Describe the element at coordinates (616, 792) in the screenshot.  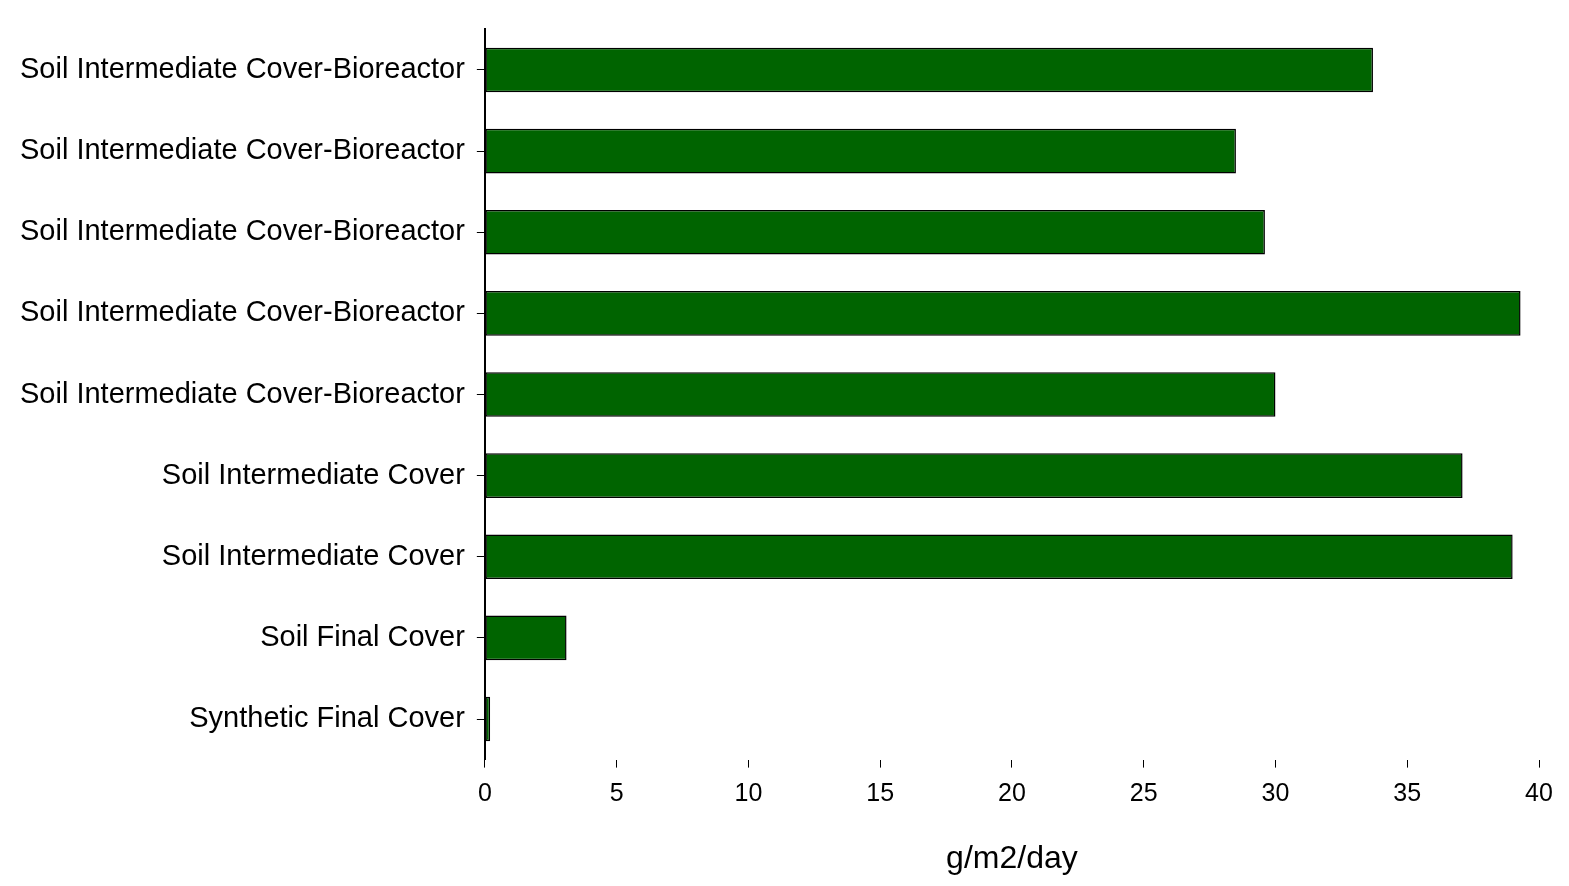
I see `x-tick-label: 5` at that location.